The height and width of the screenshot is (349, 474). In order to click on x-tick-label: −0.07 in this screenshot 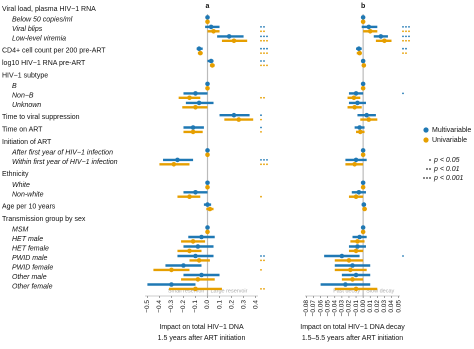, I will do `click(313, 308)`.